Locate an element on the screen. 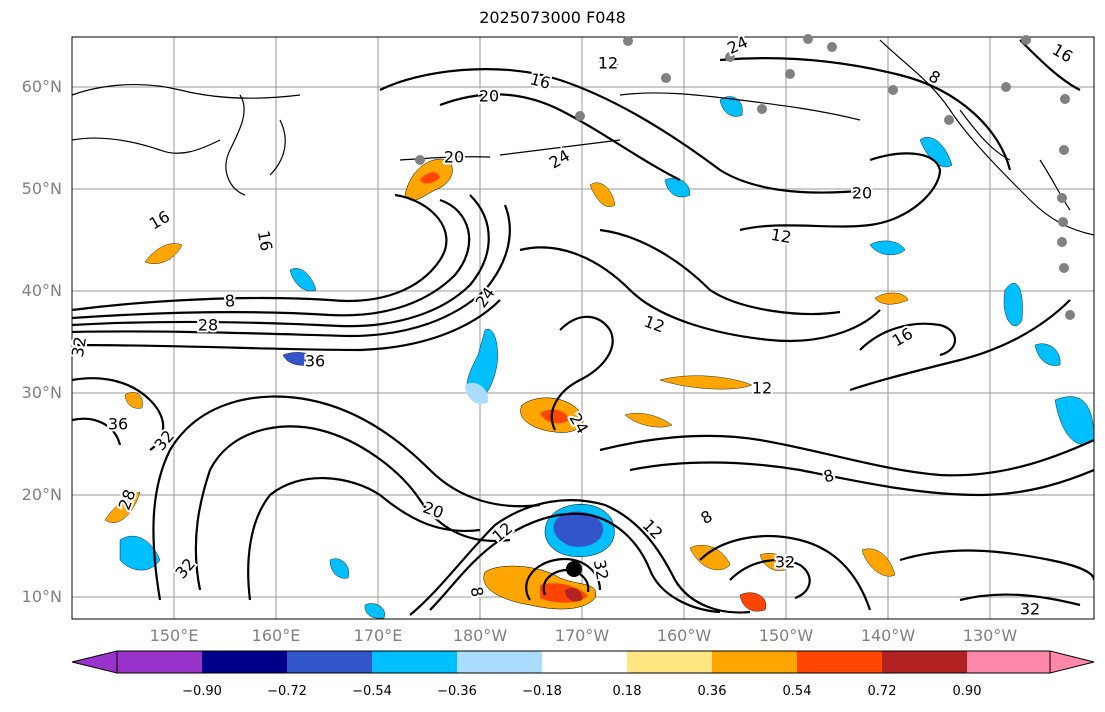  colorbar-tick-label: 0.72 is located at coordinates (882, 691).